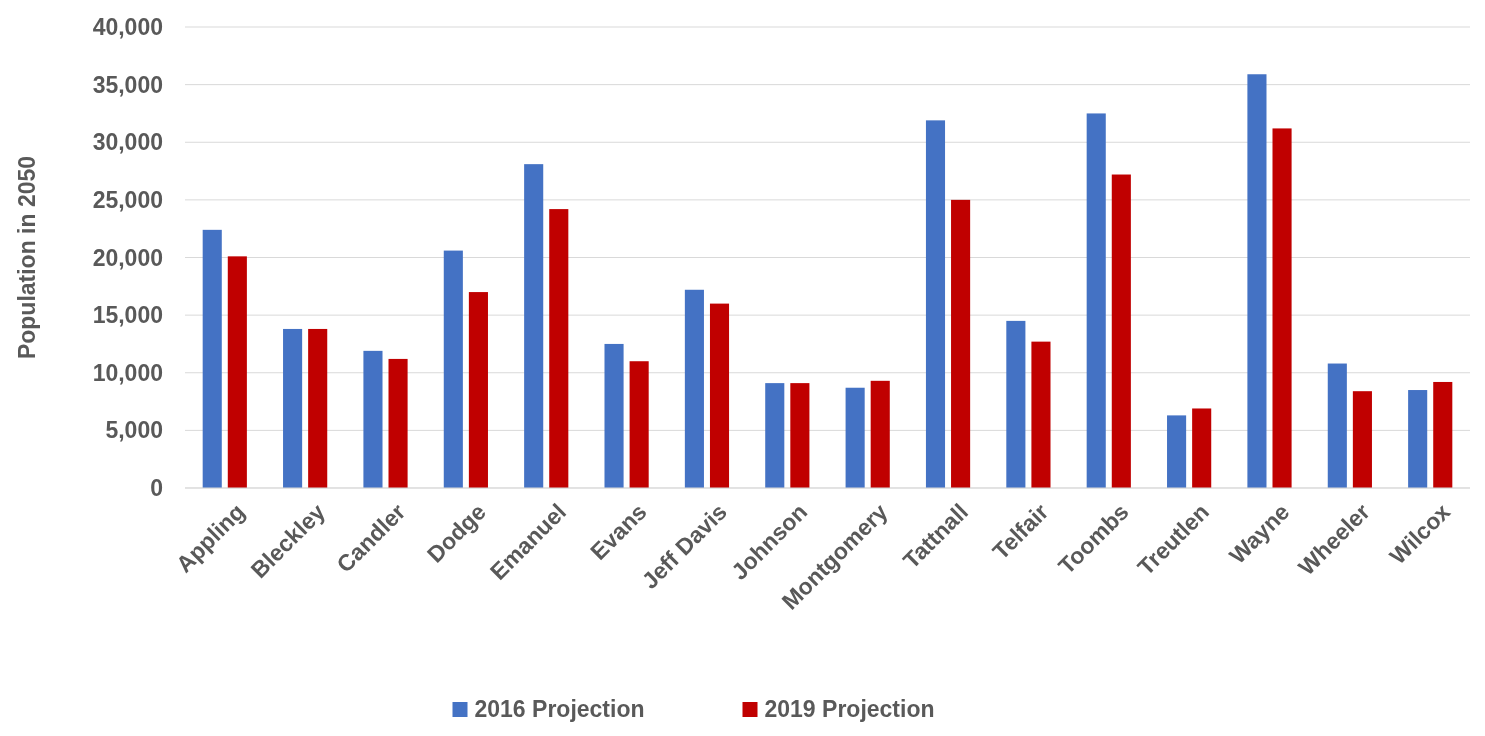 The image size is (1485, 736). I want to click on y-tick-label: 5,000, so click(134, 430).